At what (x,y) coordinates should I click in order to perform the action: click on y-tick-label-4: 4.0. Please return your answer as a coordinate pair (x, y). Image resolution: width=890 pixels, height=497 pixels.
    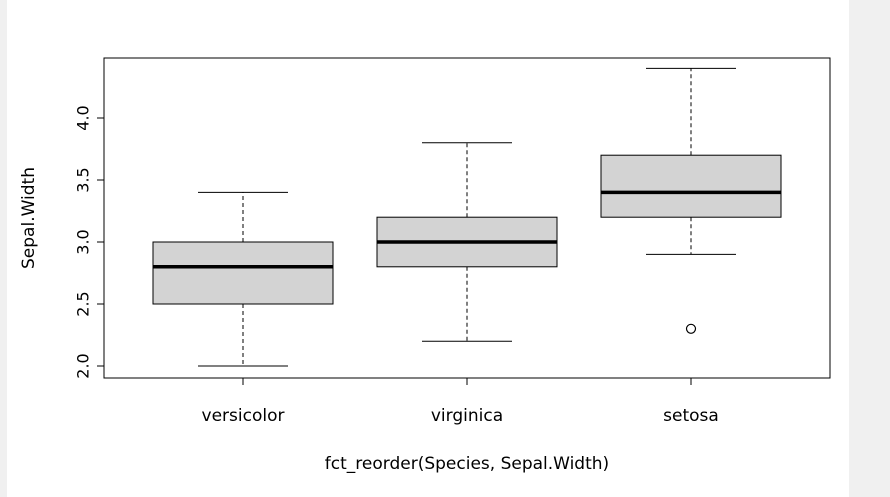
    Looking at the image, I should click on (83, 117).